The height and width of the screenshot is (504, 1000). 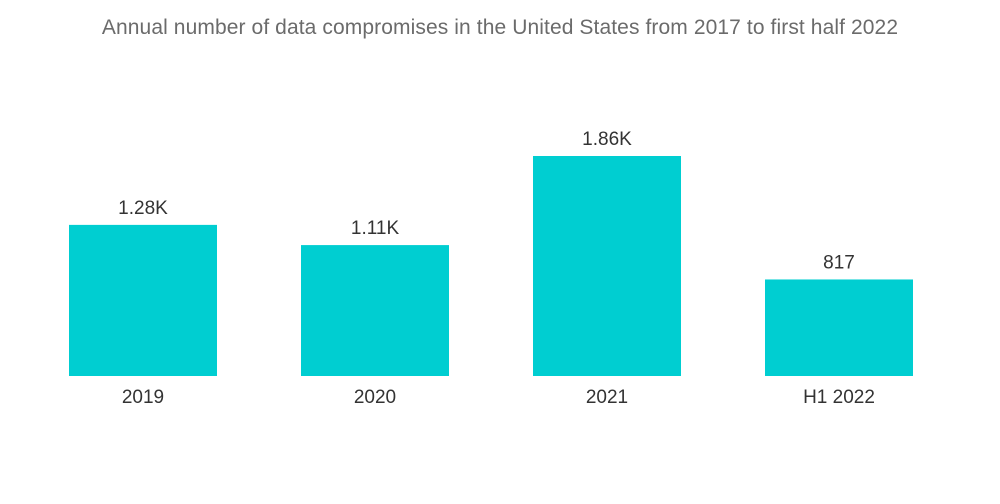 I want to click on x-tick-label: 2019, so click(x=143, y=397).